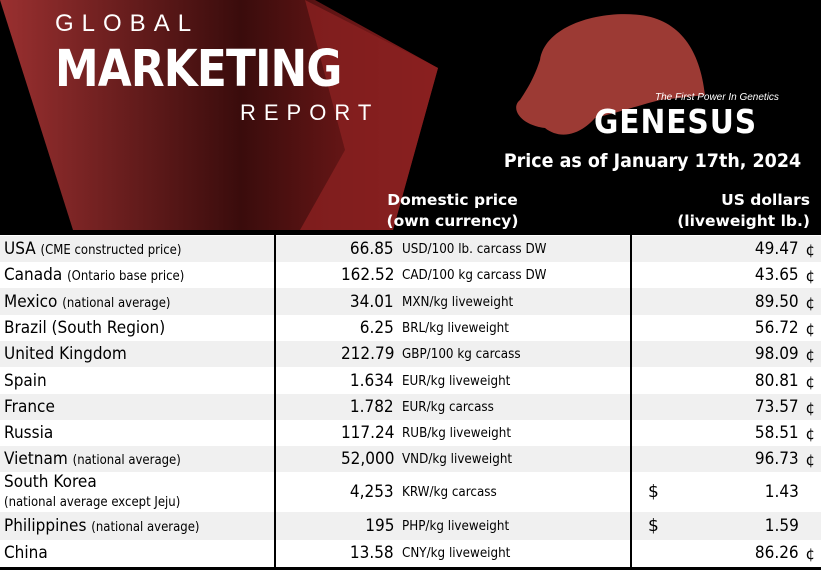 The image size is (821, 570). Describe the element at coordinates (379, 526) in the screenshot. I see `domestic-price: 195` at that location.